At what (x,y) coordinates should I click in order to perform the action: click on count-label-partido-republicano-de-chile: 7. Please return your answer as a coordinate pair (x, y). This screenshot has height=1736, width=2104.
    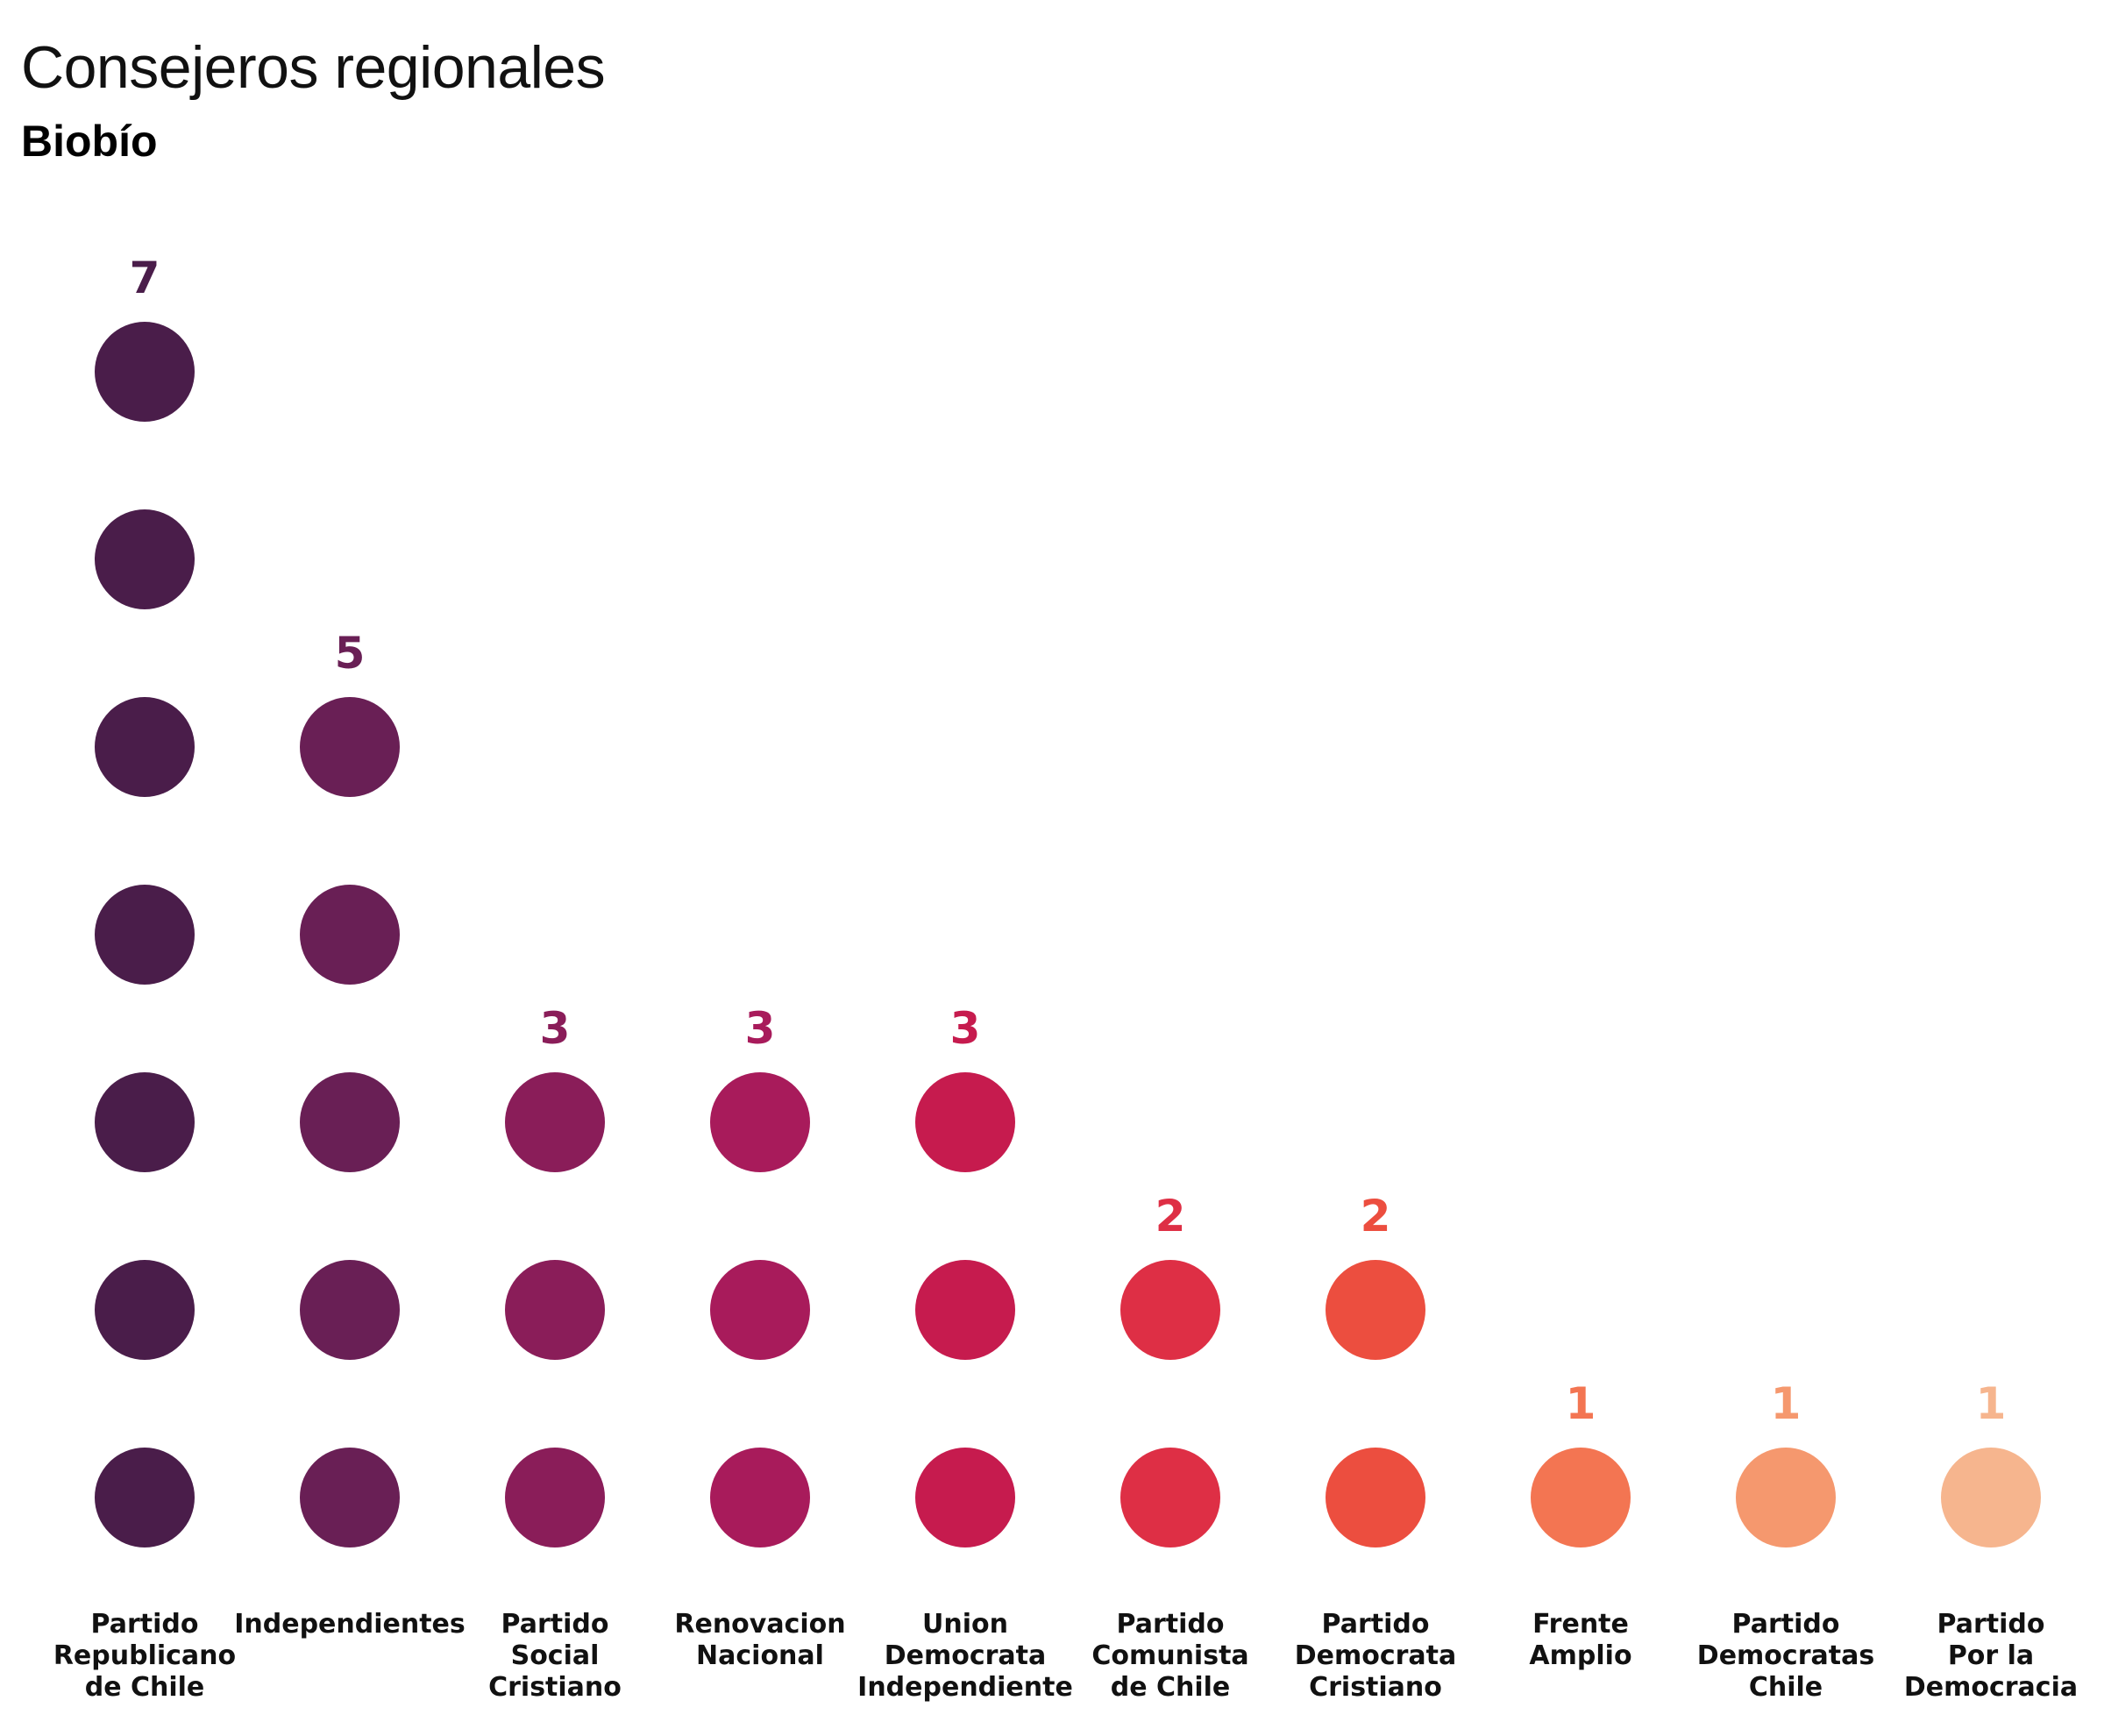
    Looking at the image, I should click on (145, 278).